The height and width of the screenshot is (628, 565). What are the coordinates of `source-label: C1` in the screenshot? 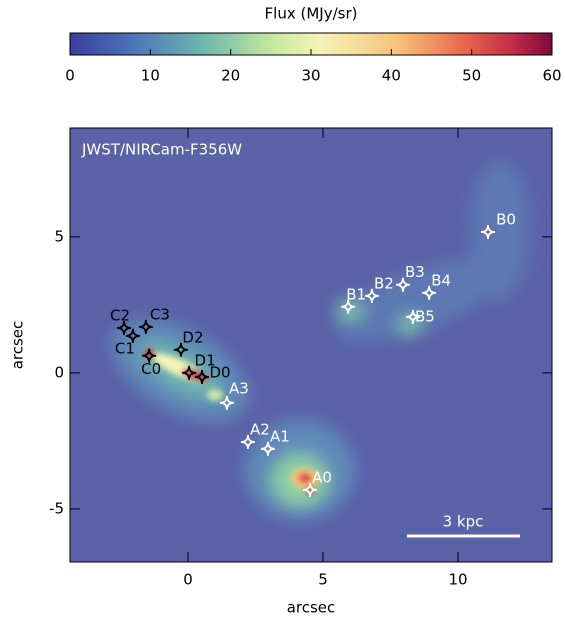 It's located at (125, 348).